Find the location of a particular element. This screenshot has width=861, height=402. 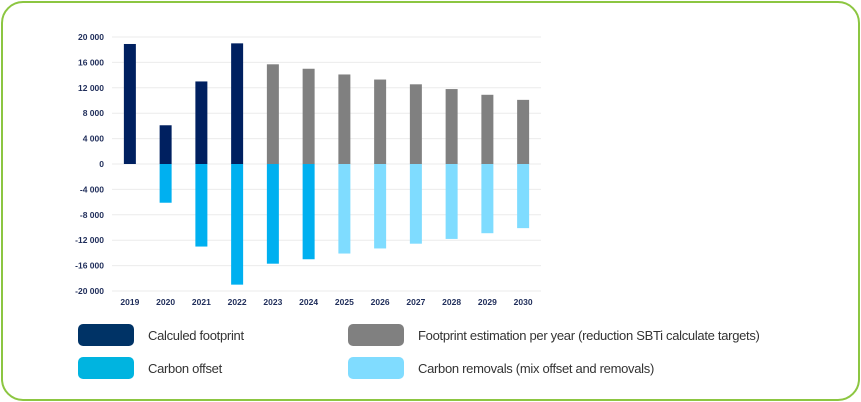

legend-label: Calculed footprint is located at coordinates (196, 335).